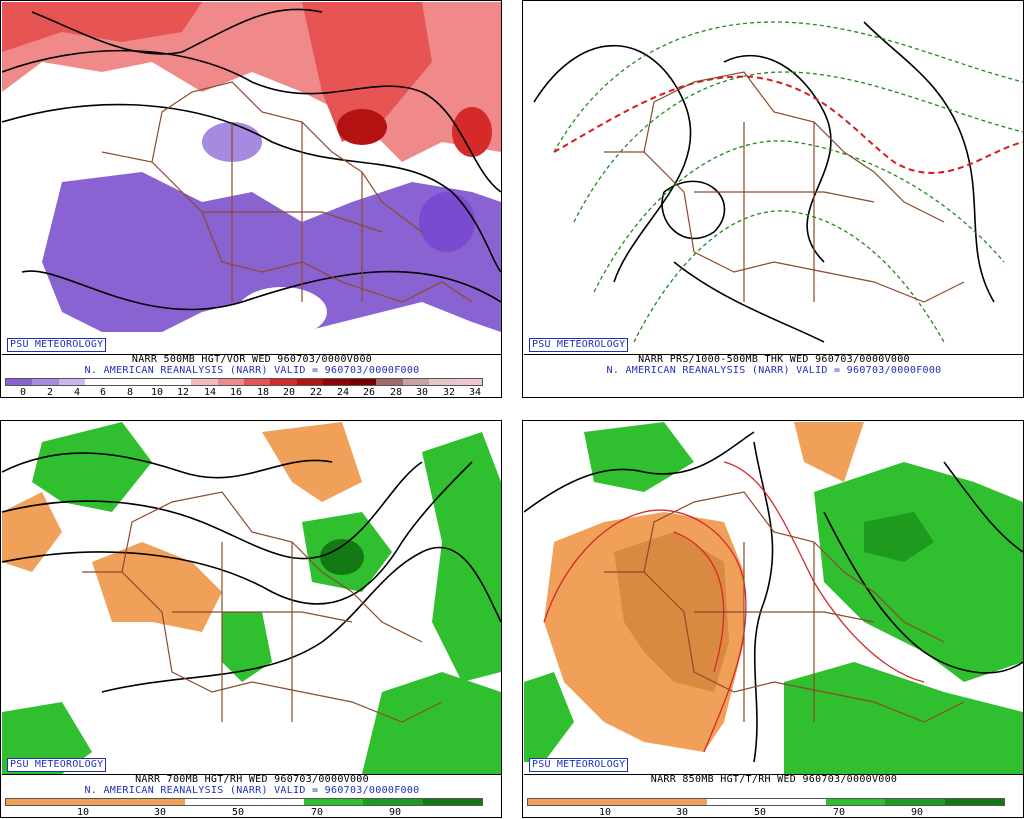 The width and height of the screenshot is (1024, 819). I want to click on tick-label: 14, so click(210, 392).